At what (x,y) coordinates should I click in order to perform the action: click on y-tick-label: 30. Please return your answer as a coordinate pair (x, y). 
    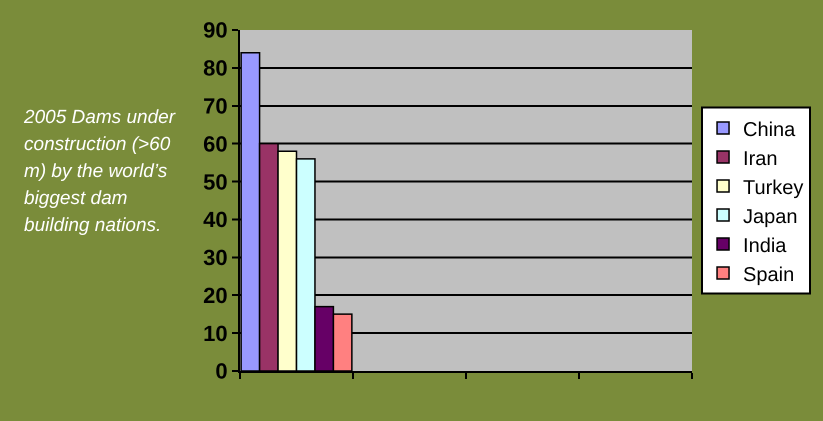
    Looking at the image, I should click on (215, 257).